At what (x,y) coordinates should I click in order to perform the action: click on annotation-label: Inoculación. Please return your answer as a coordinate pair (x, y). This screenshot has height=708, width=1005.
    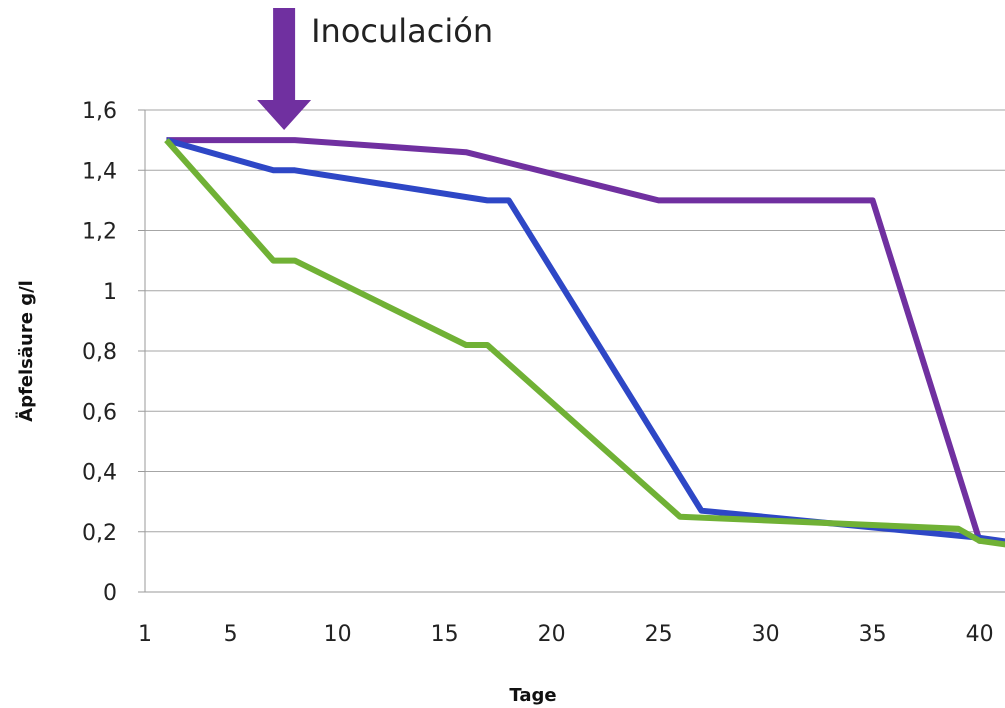
    Looking at the image, I should click on (402, 31).